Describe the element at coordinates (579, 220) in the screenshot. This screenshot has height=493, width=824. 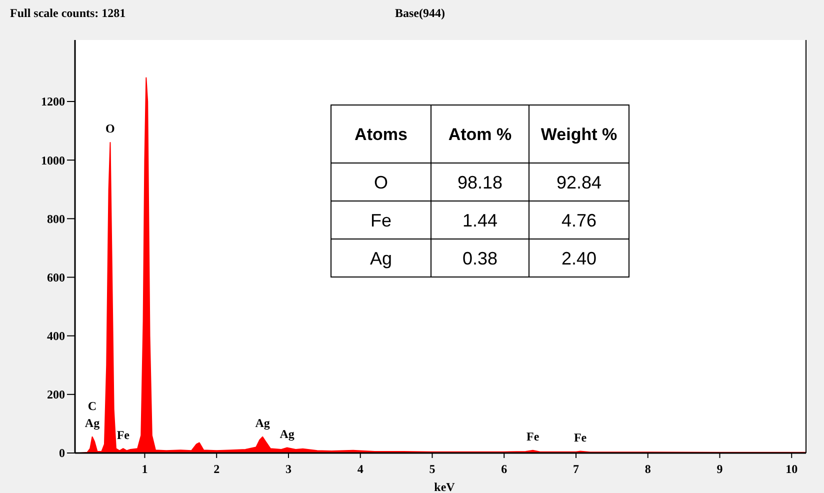
I see `annotation: 4.76` at that location.